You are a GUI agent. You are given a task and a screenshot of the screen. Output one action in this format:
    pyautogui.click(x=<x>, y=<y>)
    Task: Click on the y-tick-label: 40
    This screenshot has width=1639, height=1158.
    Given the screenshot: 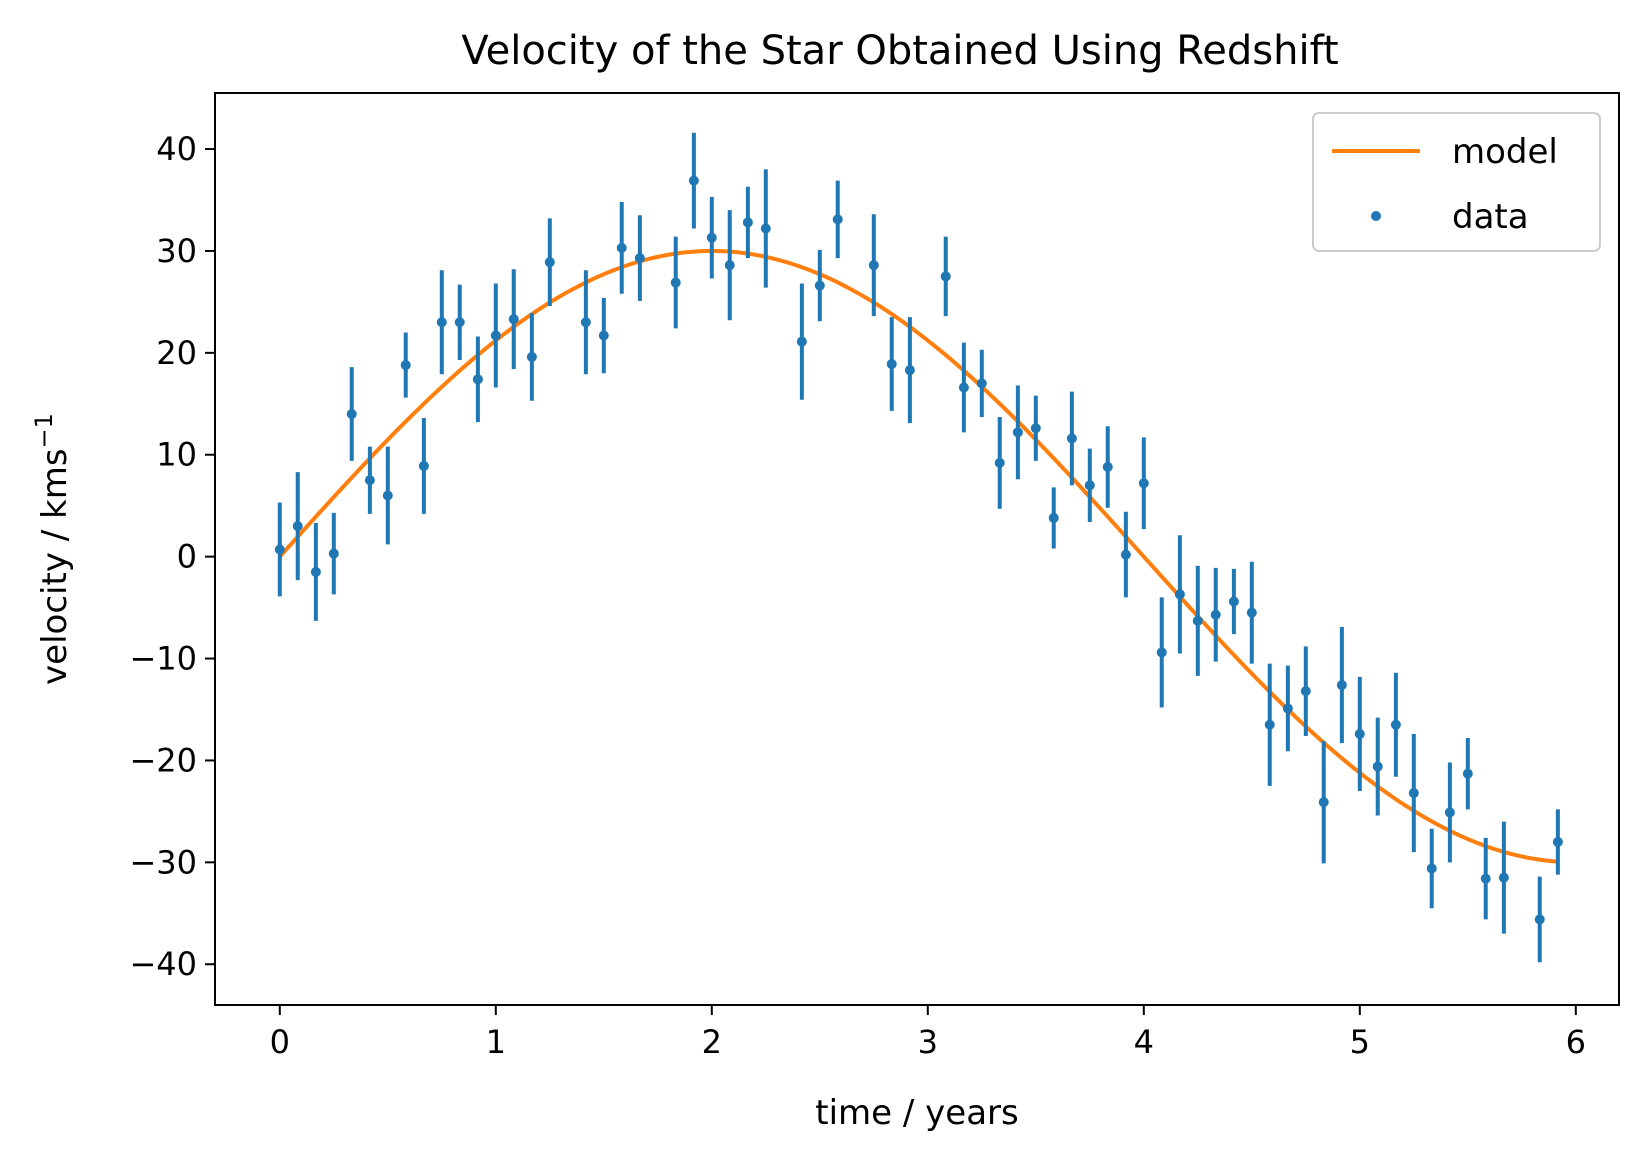 What is the action you would take?
    pyautogui.click(x=176, y=149)
    